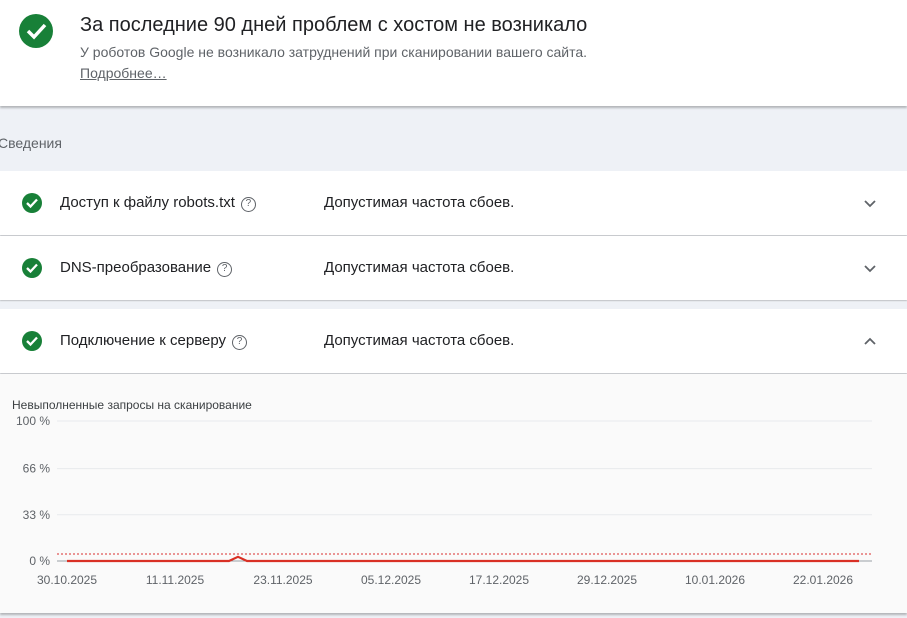  Describe the element at coordinates (175, 580) in the screenshot. I see `x-tick-label: 11.11.2025` at that location.